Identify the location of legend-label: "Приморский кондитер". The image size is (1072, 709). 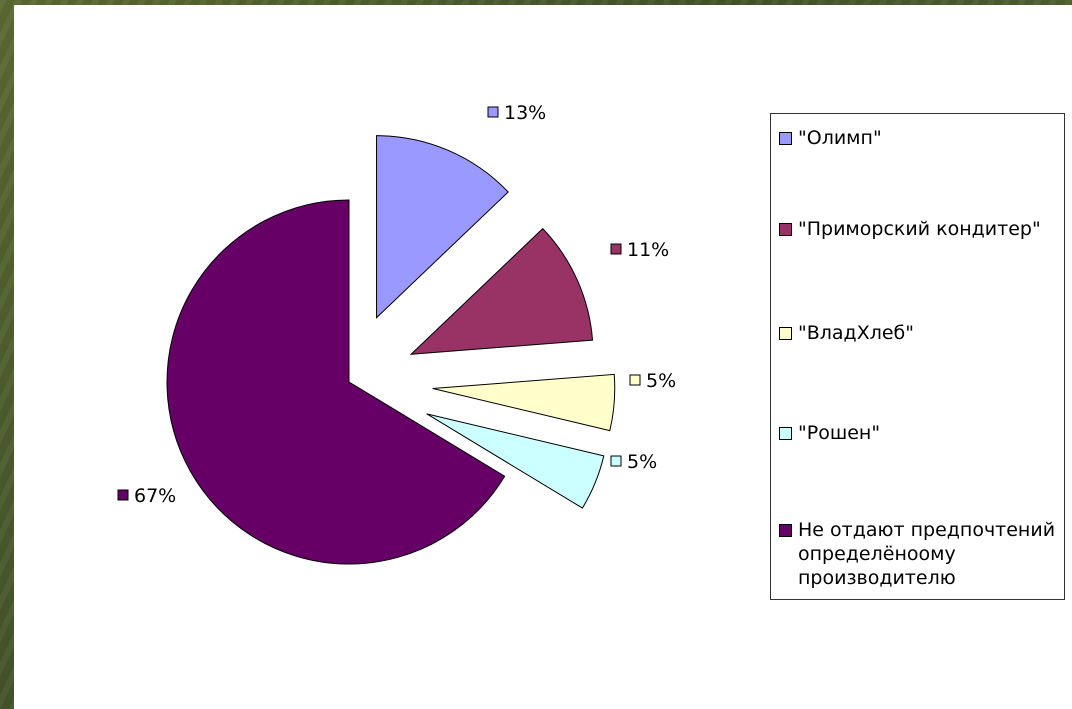
(919, 229).